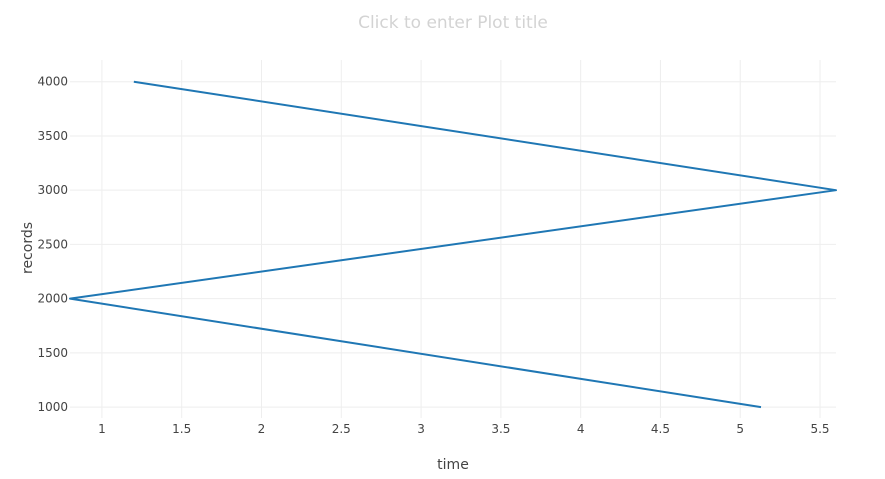 The height and width of the screenshot is (479, 885). What do you see at coordinates (341, 429) in the screenshot?
I see `x-tick-label: 2.5` at bounding box center [341, 429].